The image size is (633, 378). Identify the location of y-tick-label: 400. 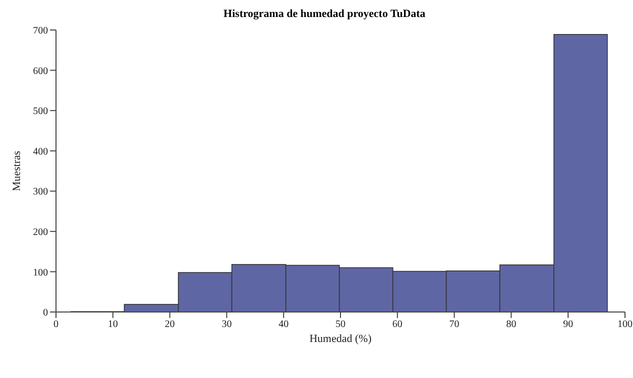
(40, 152).